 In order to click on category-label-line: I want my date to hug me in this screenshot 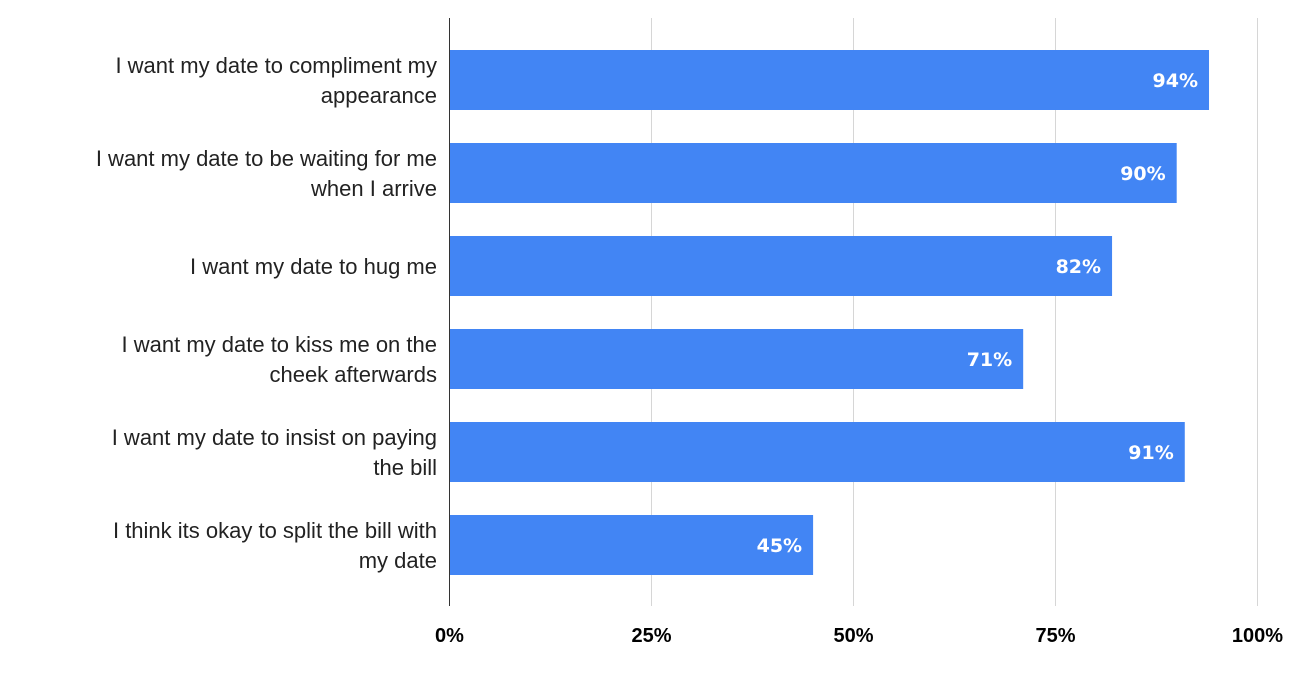, I will do `click(313, 266)`.